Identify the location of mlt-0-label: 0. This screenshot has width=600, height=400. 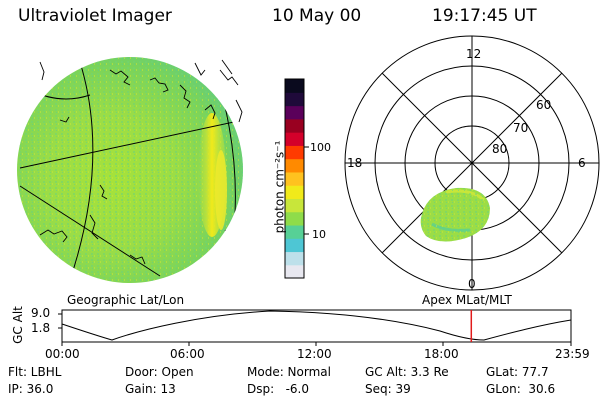
(472, 284).